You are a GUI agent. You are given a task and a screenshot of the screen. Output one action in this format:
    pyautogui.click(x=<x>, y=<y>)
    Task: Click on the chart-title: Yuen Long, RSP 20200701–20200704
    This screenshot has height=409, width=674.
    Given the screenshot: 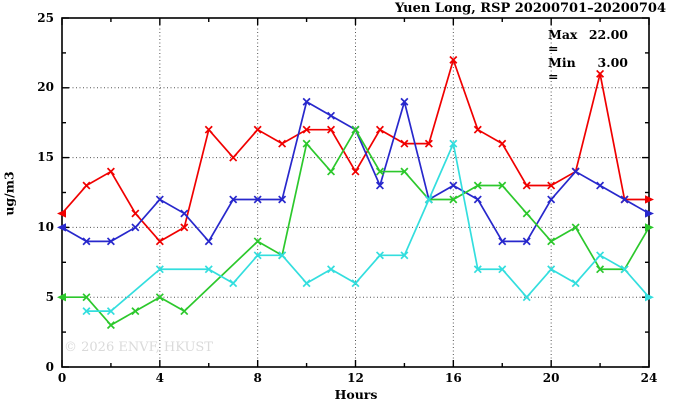 What is the action you would take?
    pyautogui.click(x=530, y=8)
    